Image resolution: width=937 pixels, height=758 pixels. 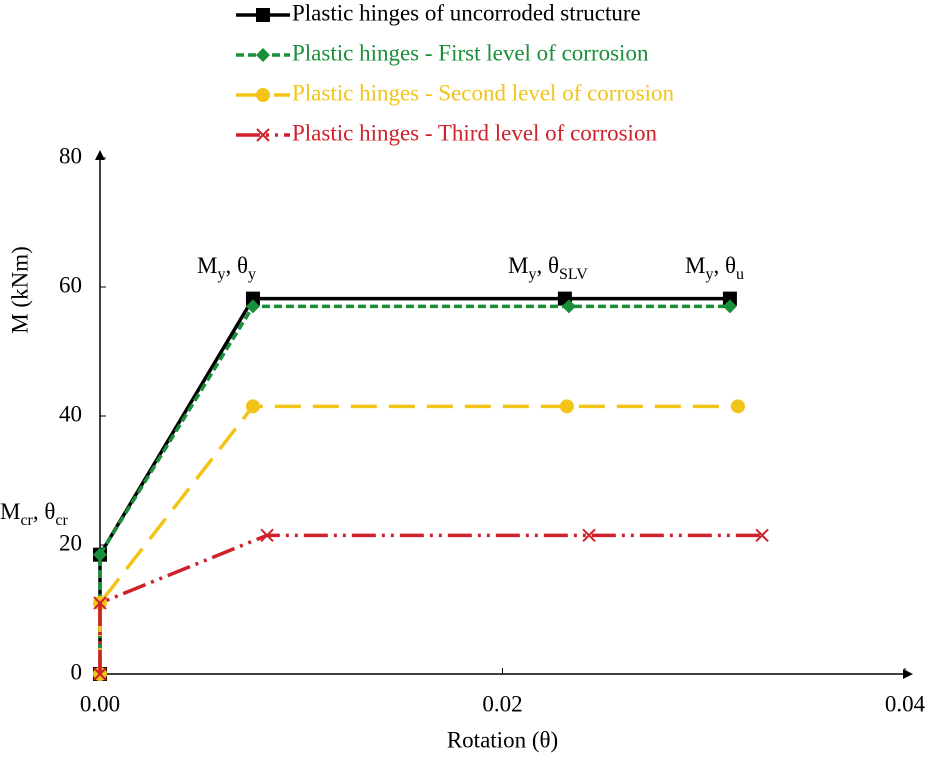 I want to click on y-tick-label: 80, so click(x=70, y=155).